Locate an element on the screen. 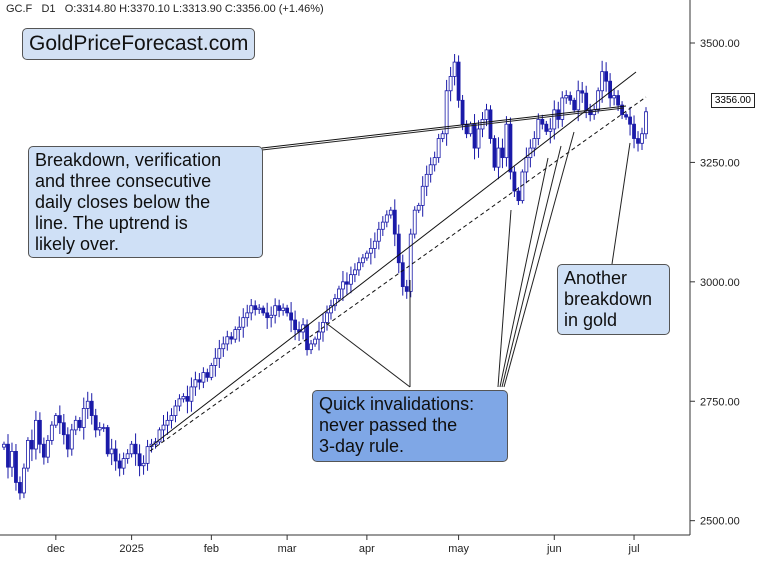  breakdown-line-3: daily closes below the is located at coordinates (123, 202).